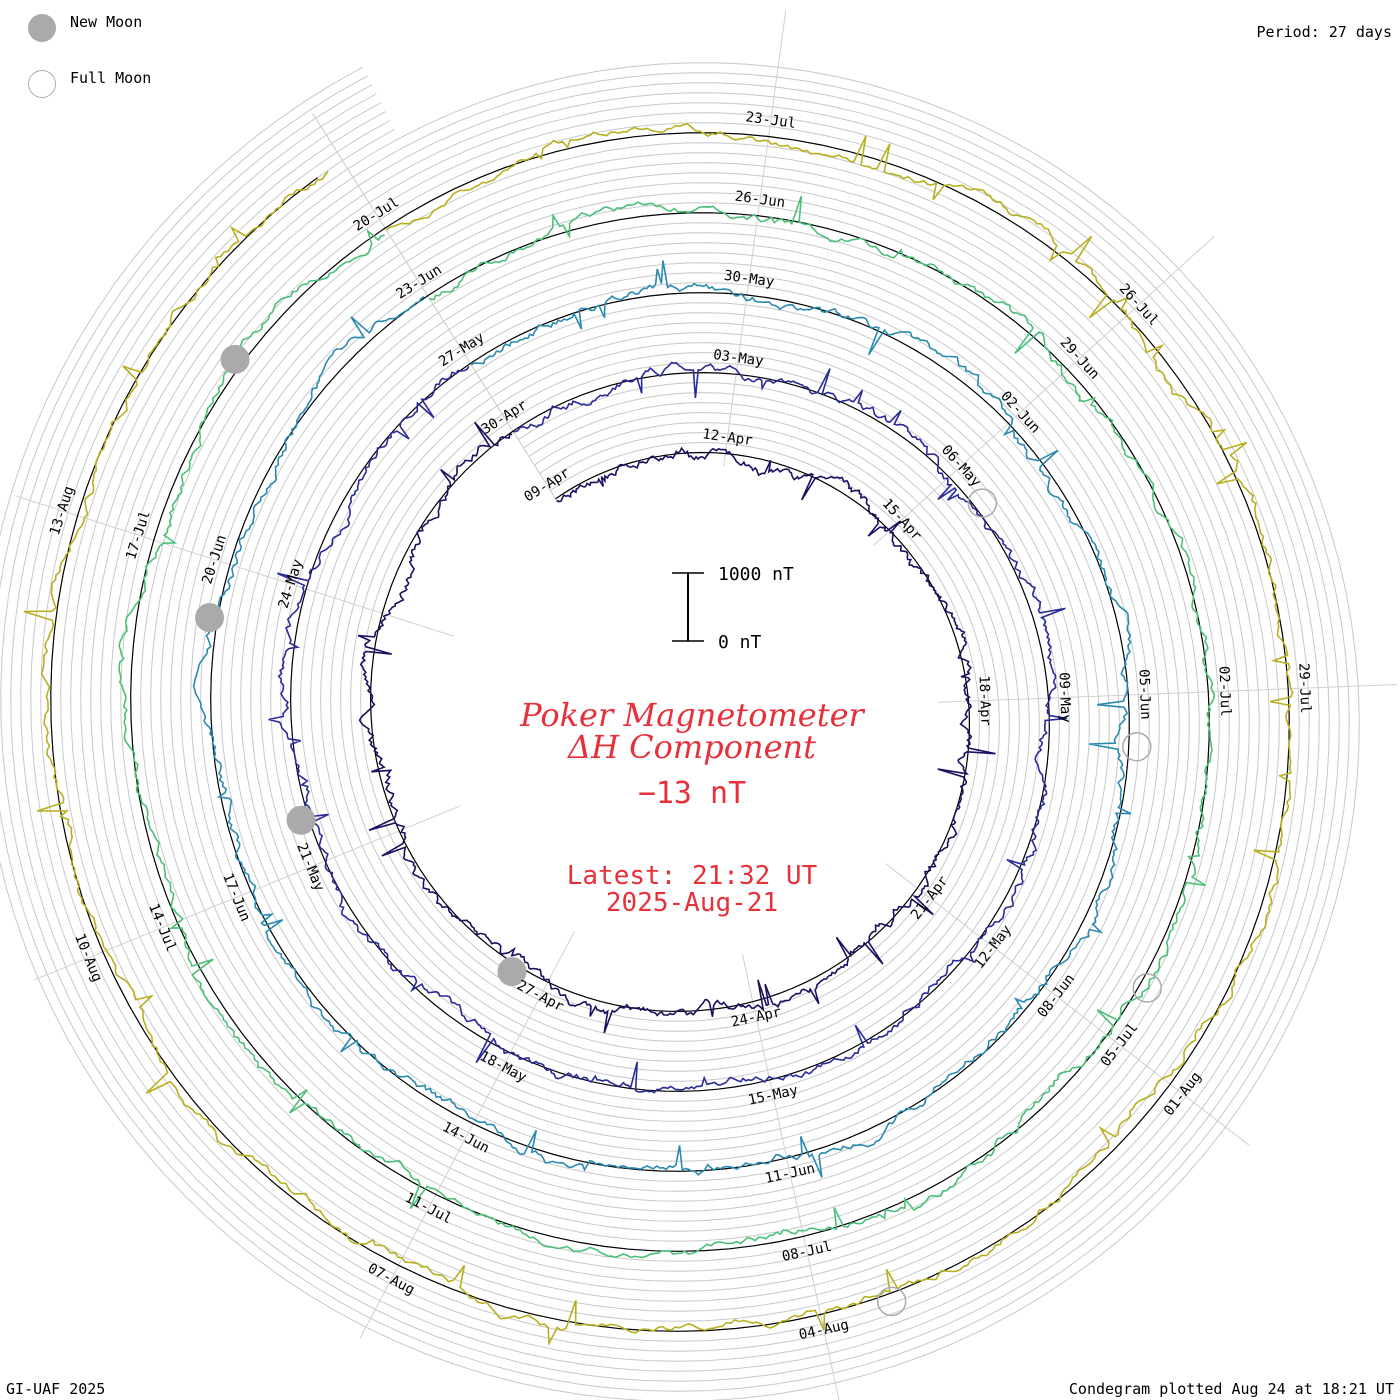 This screenshot has height=1400, width=1400. Describe the element at coordinates (138, 535) in the screenshot. I see `date-label: 17-Jul` at that location.